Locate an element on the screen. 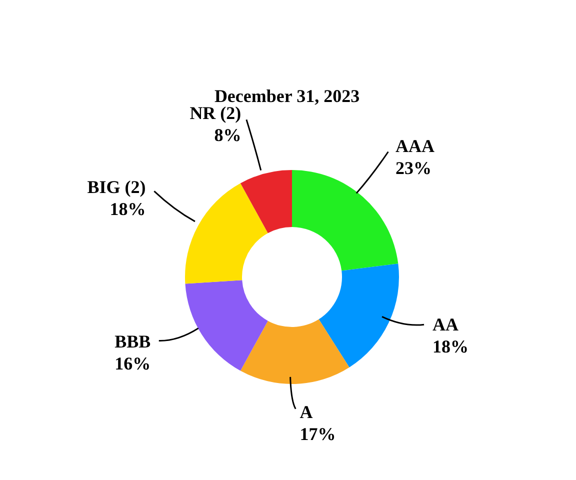 Image resolution: width=576 pixels, height=480 pixels. data-label: 17% is located at coordinates (318, 434).